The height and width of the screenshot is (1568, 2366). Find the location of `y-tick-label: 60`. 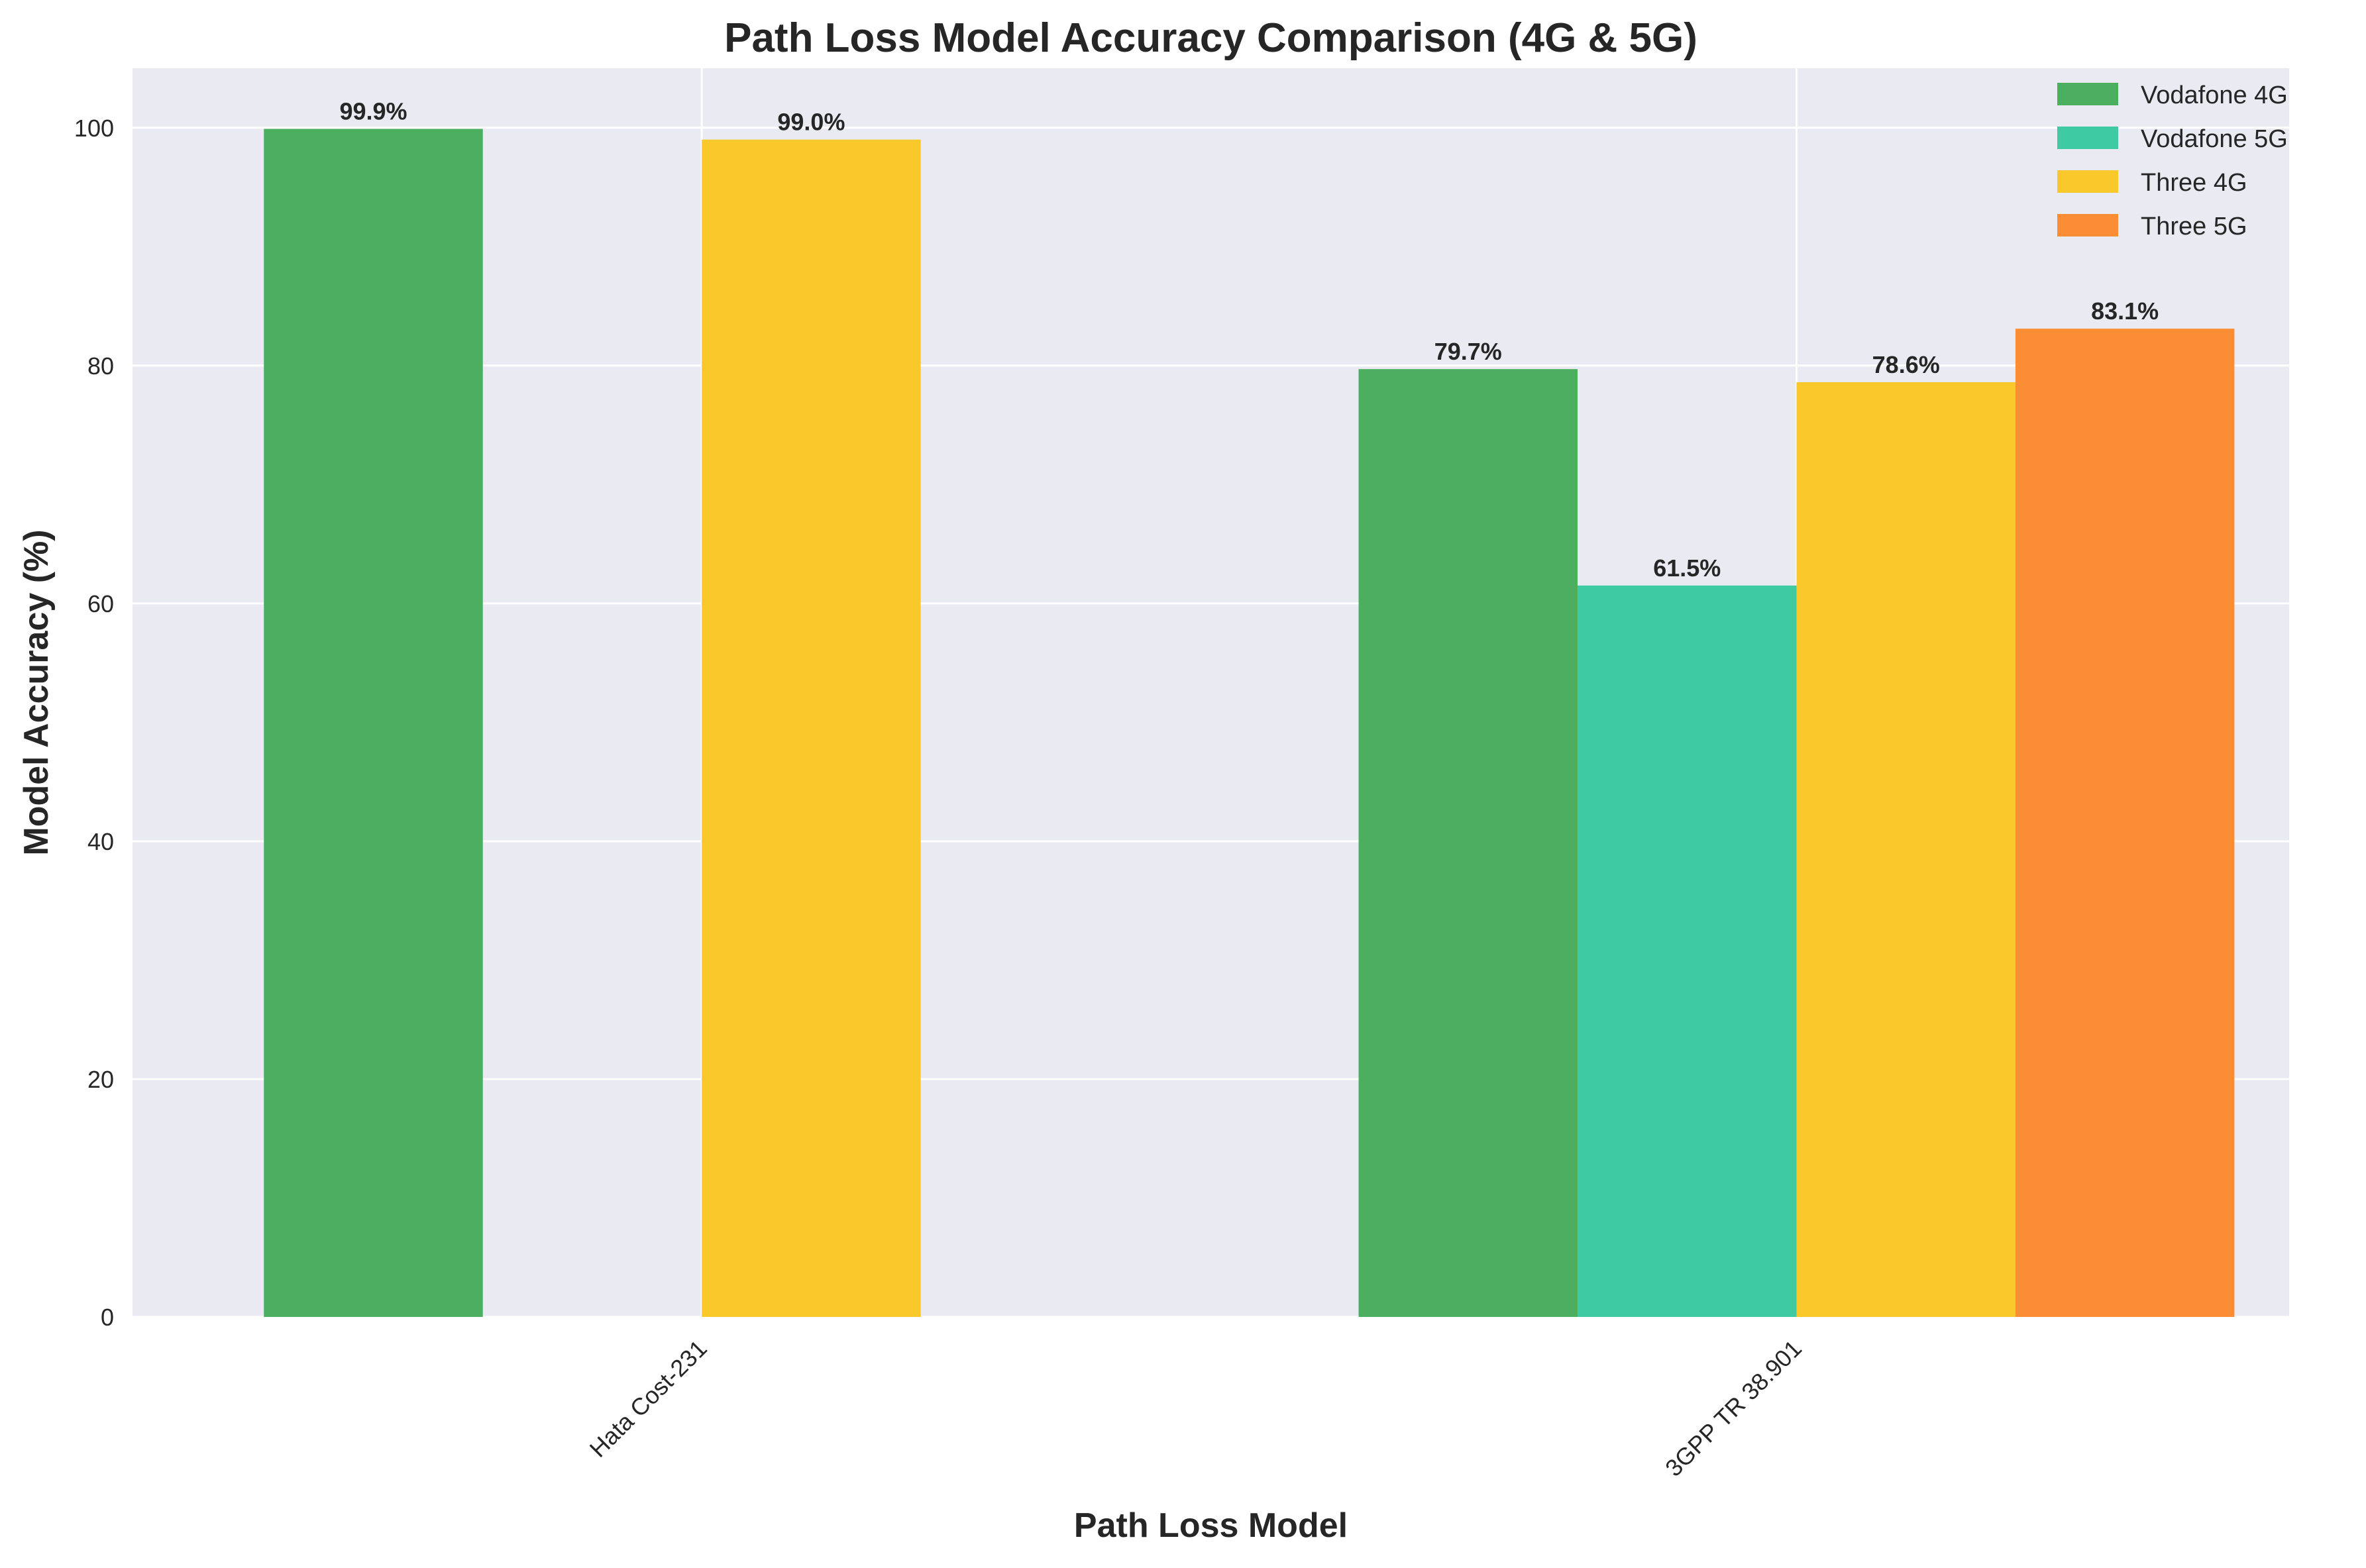

y-tick-label: 60 is located at coordinates (100, 603).